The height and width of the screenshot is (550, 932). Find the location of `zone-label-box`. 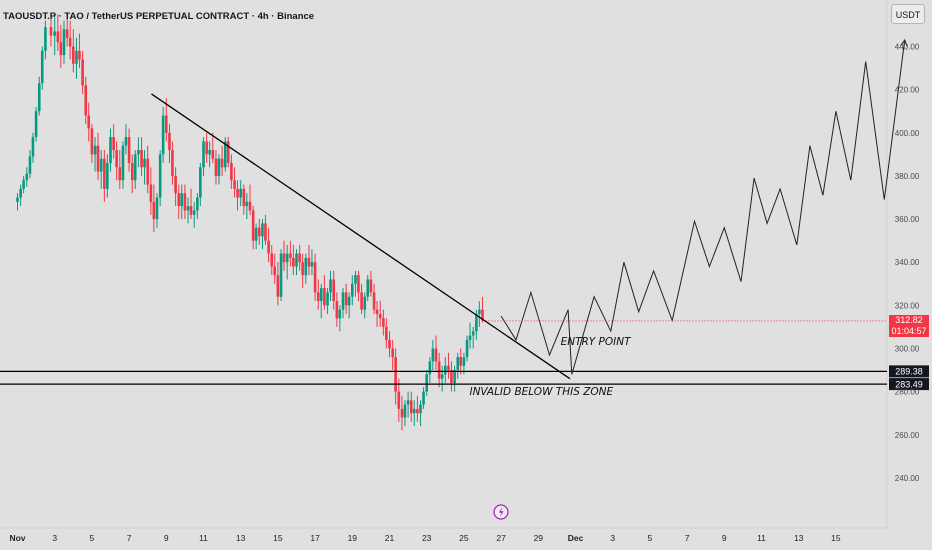

zone-label-box is located at coordinates (909, 384).